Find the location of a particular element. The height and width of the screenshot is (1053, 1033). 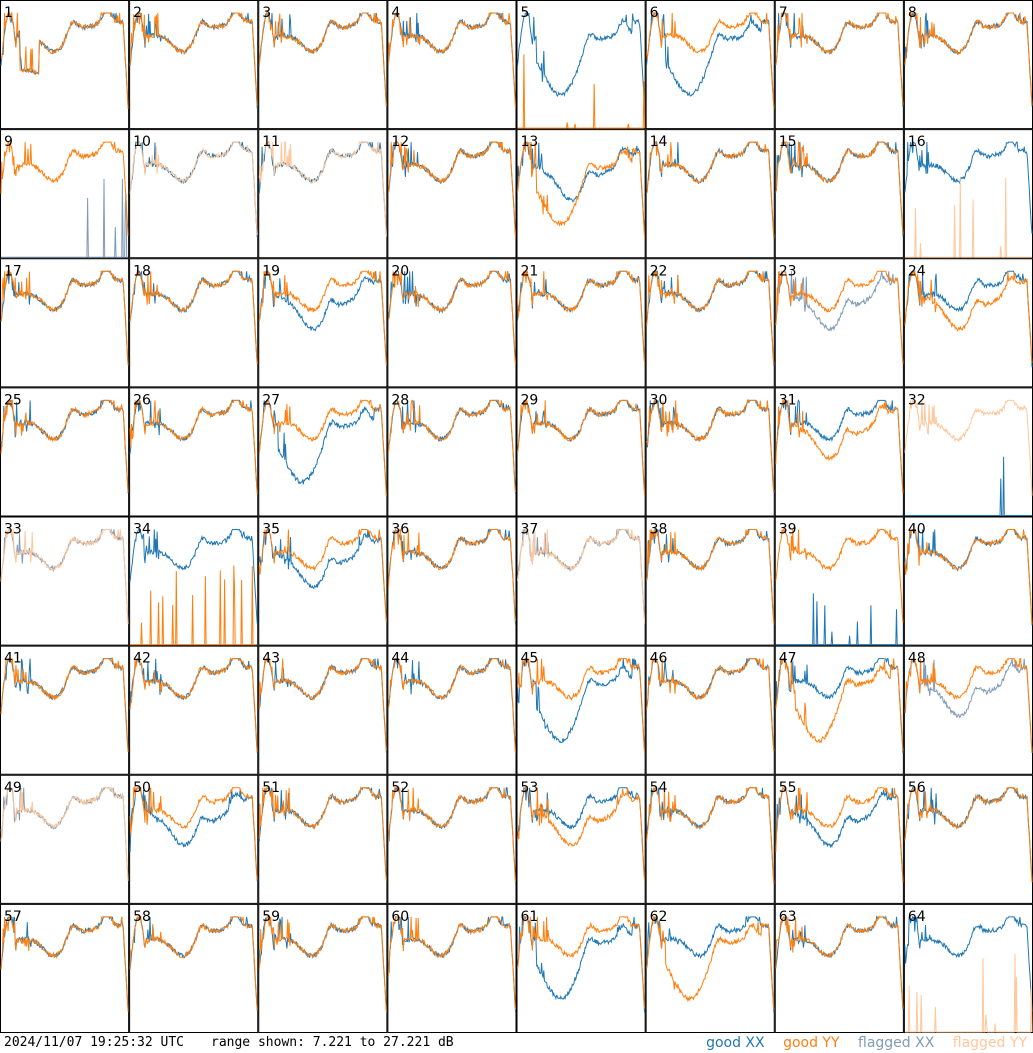

panel-16: 16 is located at coordinates (968, 194).